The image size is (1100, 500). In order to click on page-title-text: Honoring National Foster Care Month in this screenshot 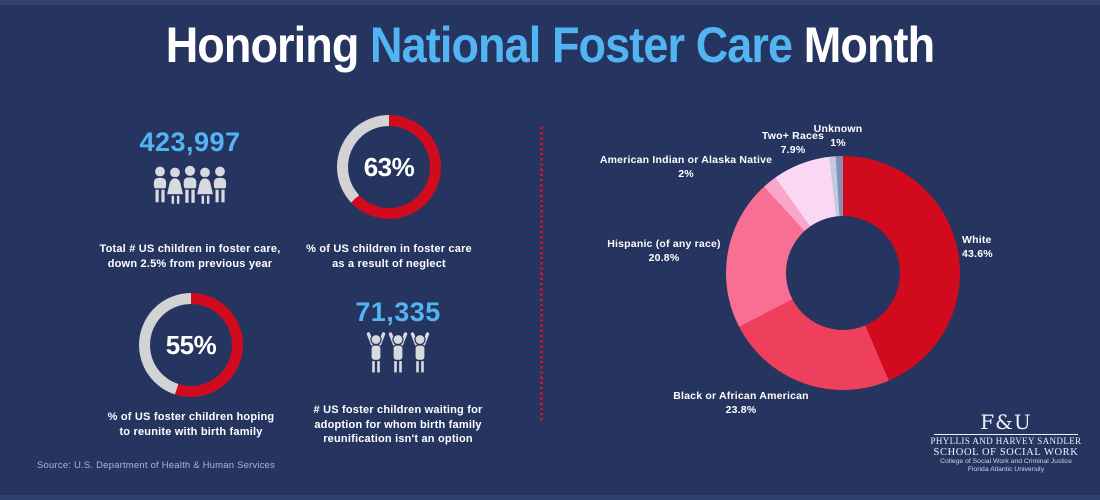, I will do `click(550, 45)`.